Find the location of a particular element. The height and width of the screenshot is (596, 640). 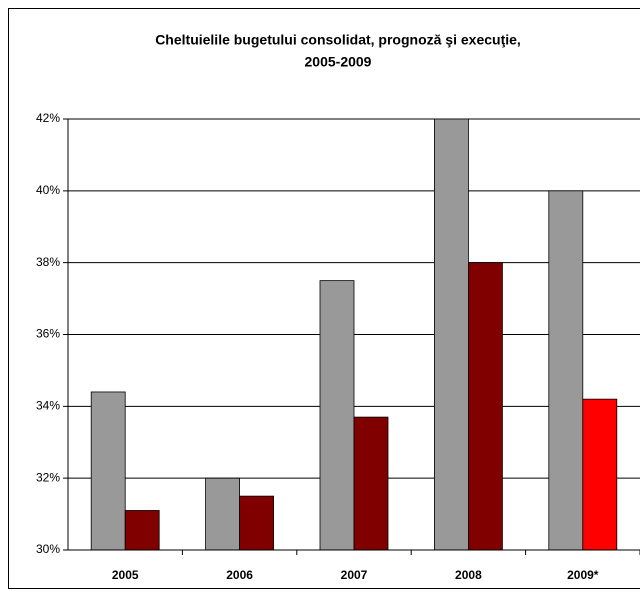

y-tick-label: 40% is located at coordinates (48, 190).